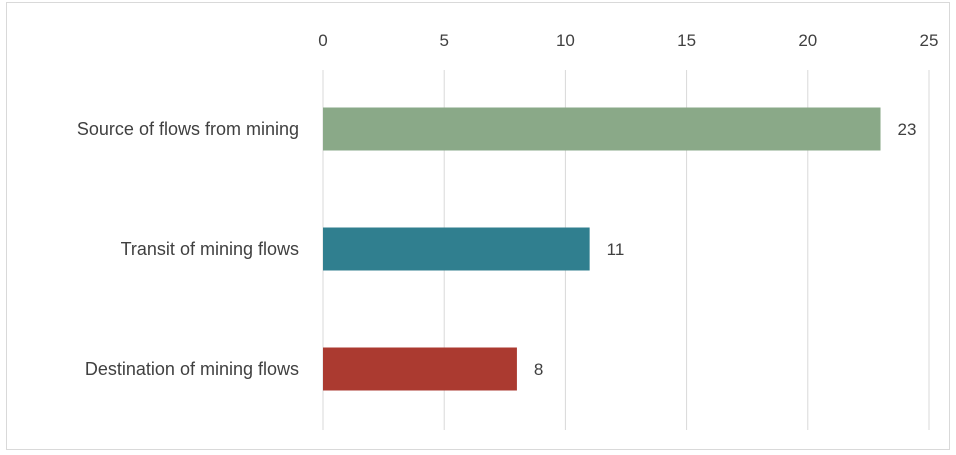 This screenshot has width=956, height=455. I want to click on x-tick-label: 15, so click(686, 40).